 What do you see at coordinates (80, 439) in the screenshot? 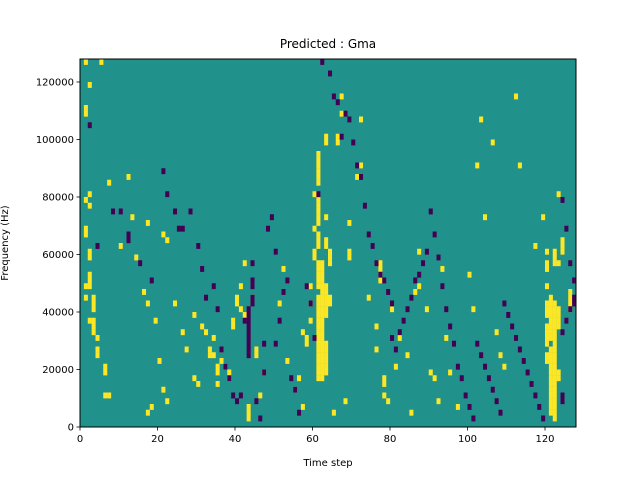
I see `x-tick-label: 0` at bounding box center [80, 439].